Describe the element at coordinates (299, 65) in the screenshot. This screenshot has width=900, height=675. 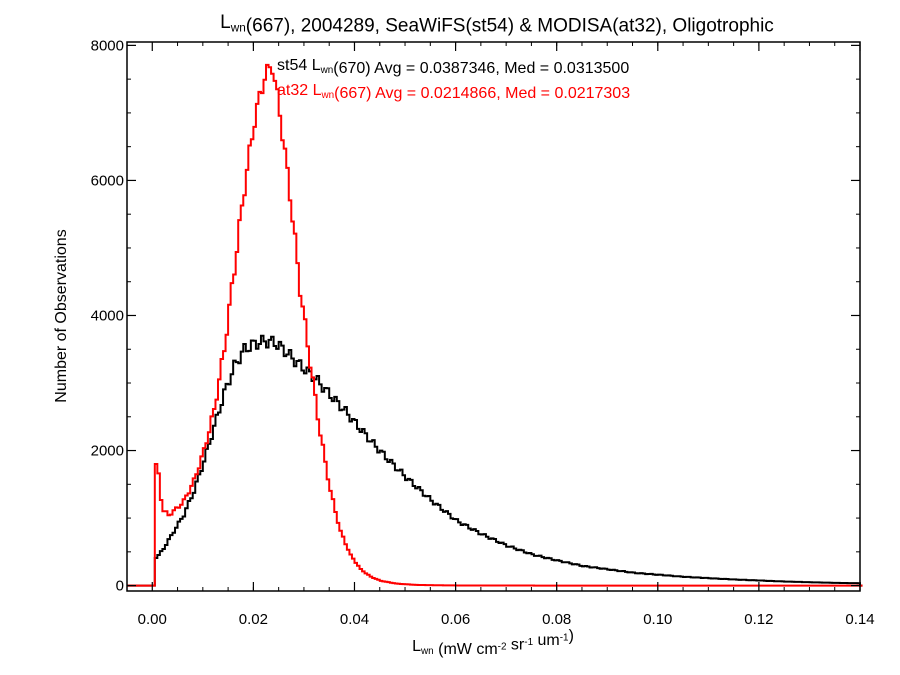
I see `annotation-st54-part-0: st54 L` at that location.